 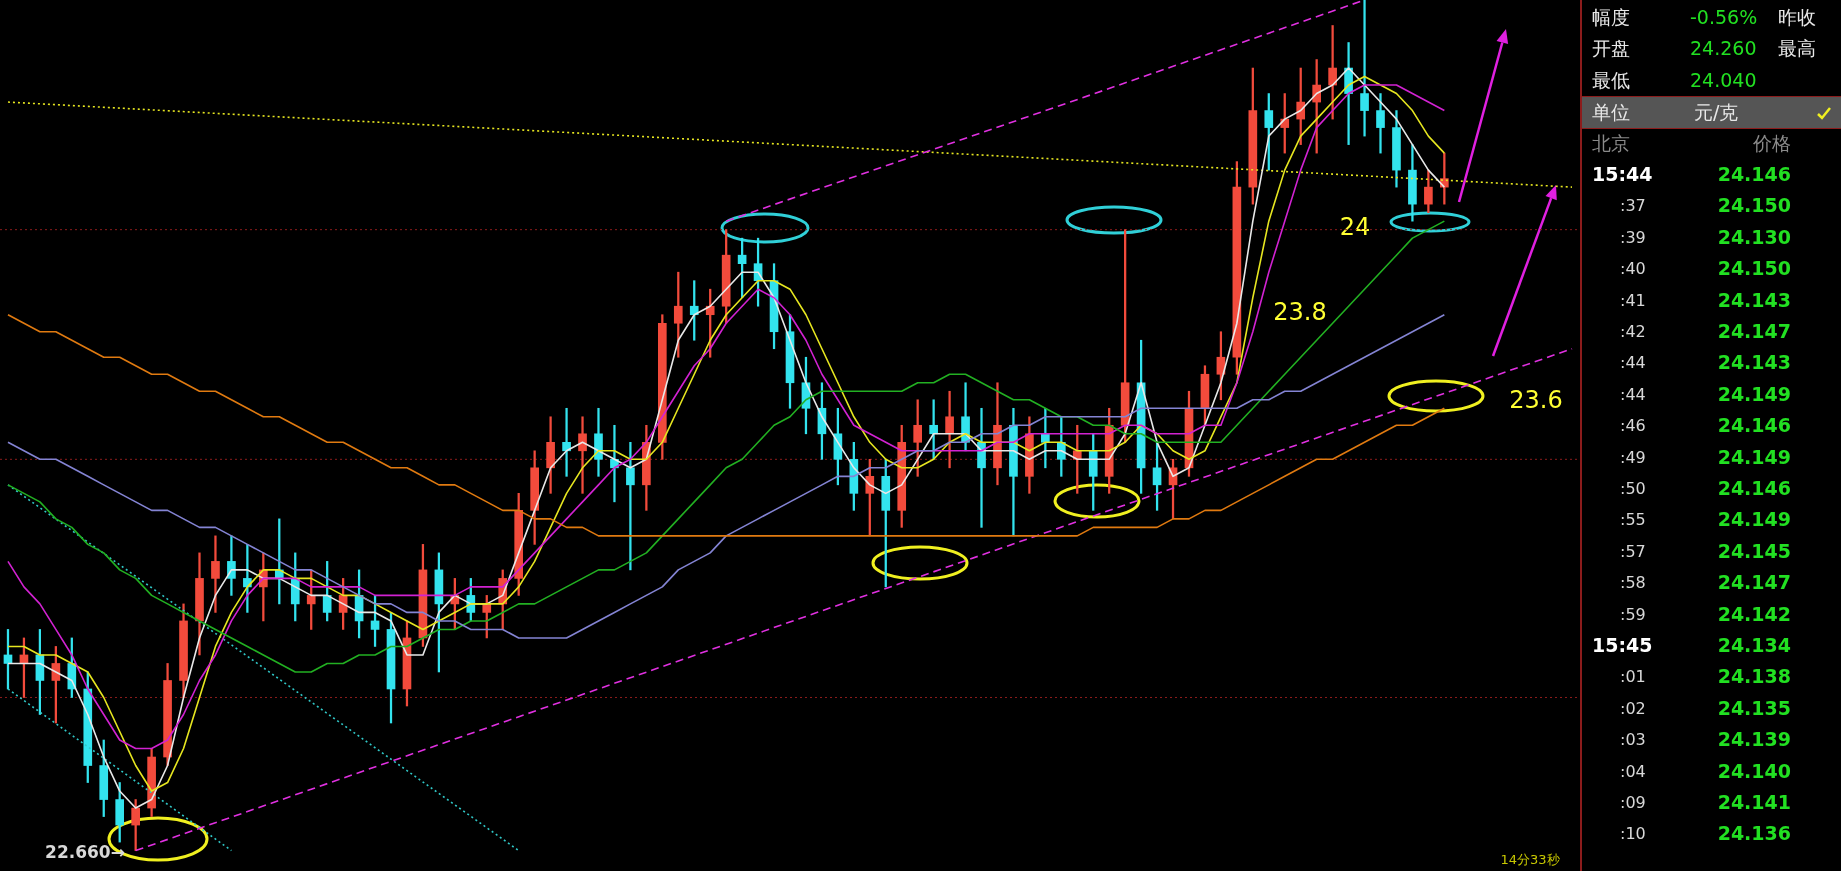 I want to click on text: 幅度, so click(x=1611, y=17).